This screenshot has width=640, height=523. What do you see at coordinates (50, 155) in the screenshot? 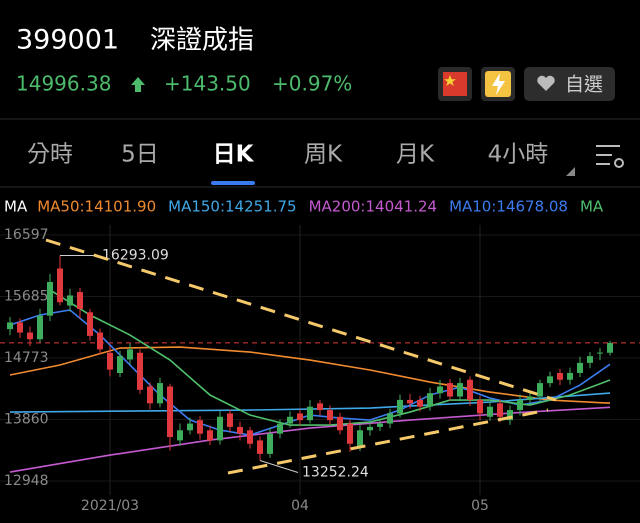
I see `tab: 分時` at bounding box center [50, 155].